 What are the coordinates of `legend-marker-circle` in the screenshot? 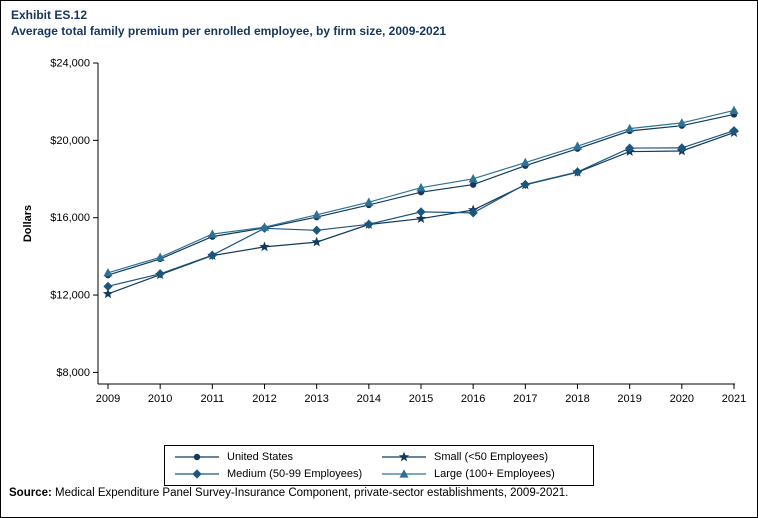 It's located at (197, 457).